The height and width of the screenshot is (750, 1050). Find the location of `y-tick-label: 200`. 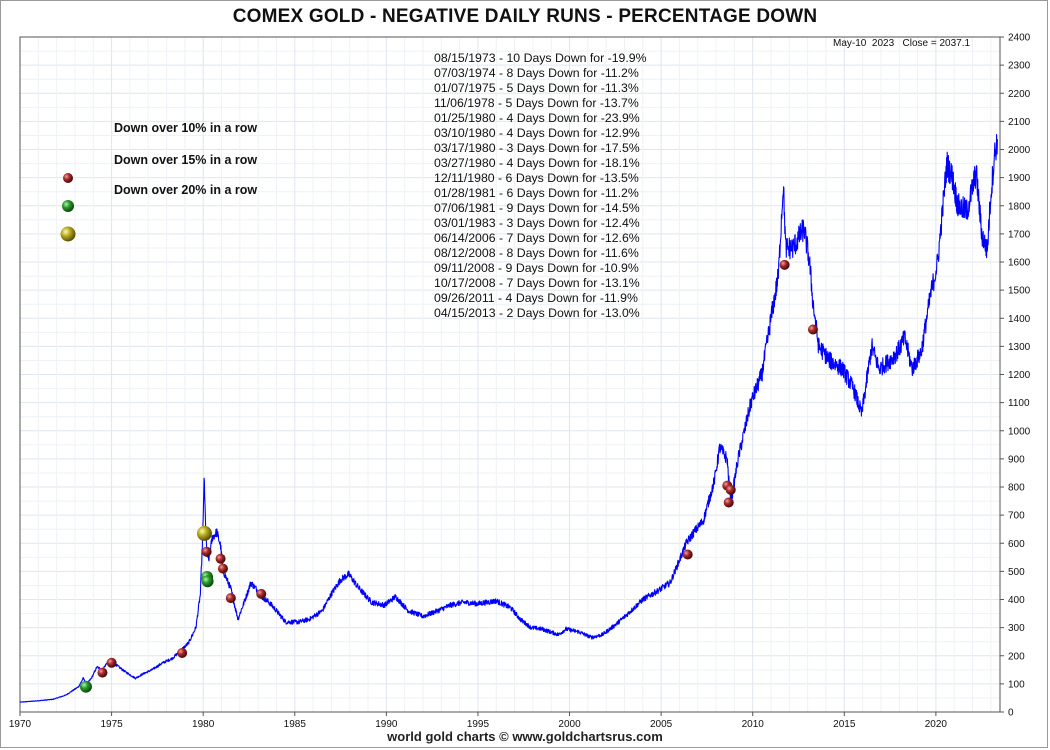

y-tick-label: 200 is located at coordinates (1016, 656).